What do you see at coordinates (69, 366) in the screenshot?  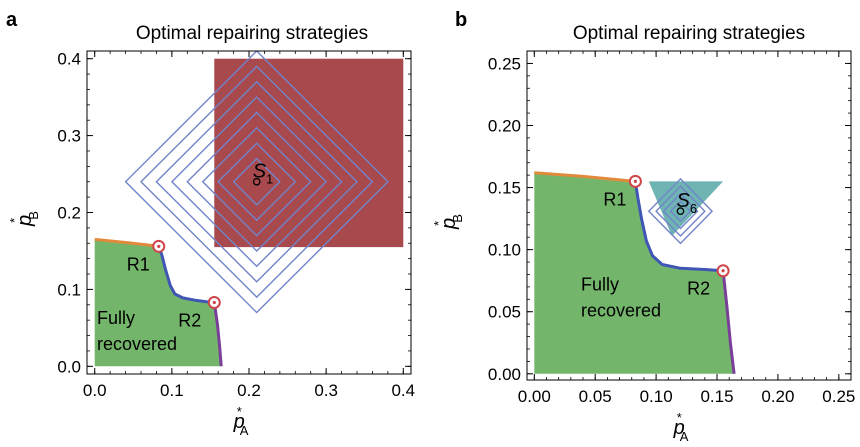 I see `y-tick-label: 0.0` at bounding box center [69, 366].